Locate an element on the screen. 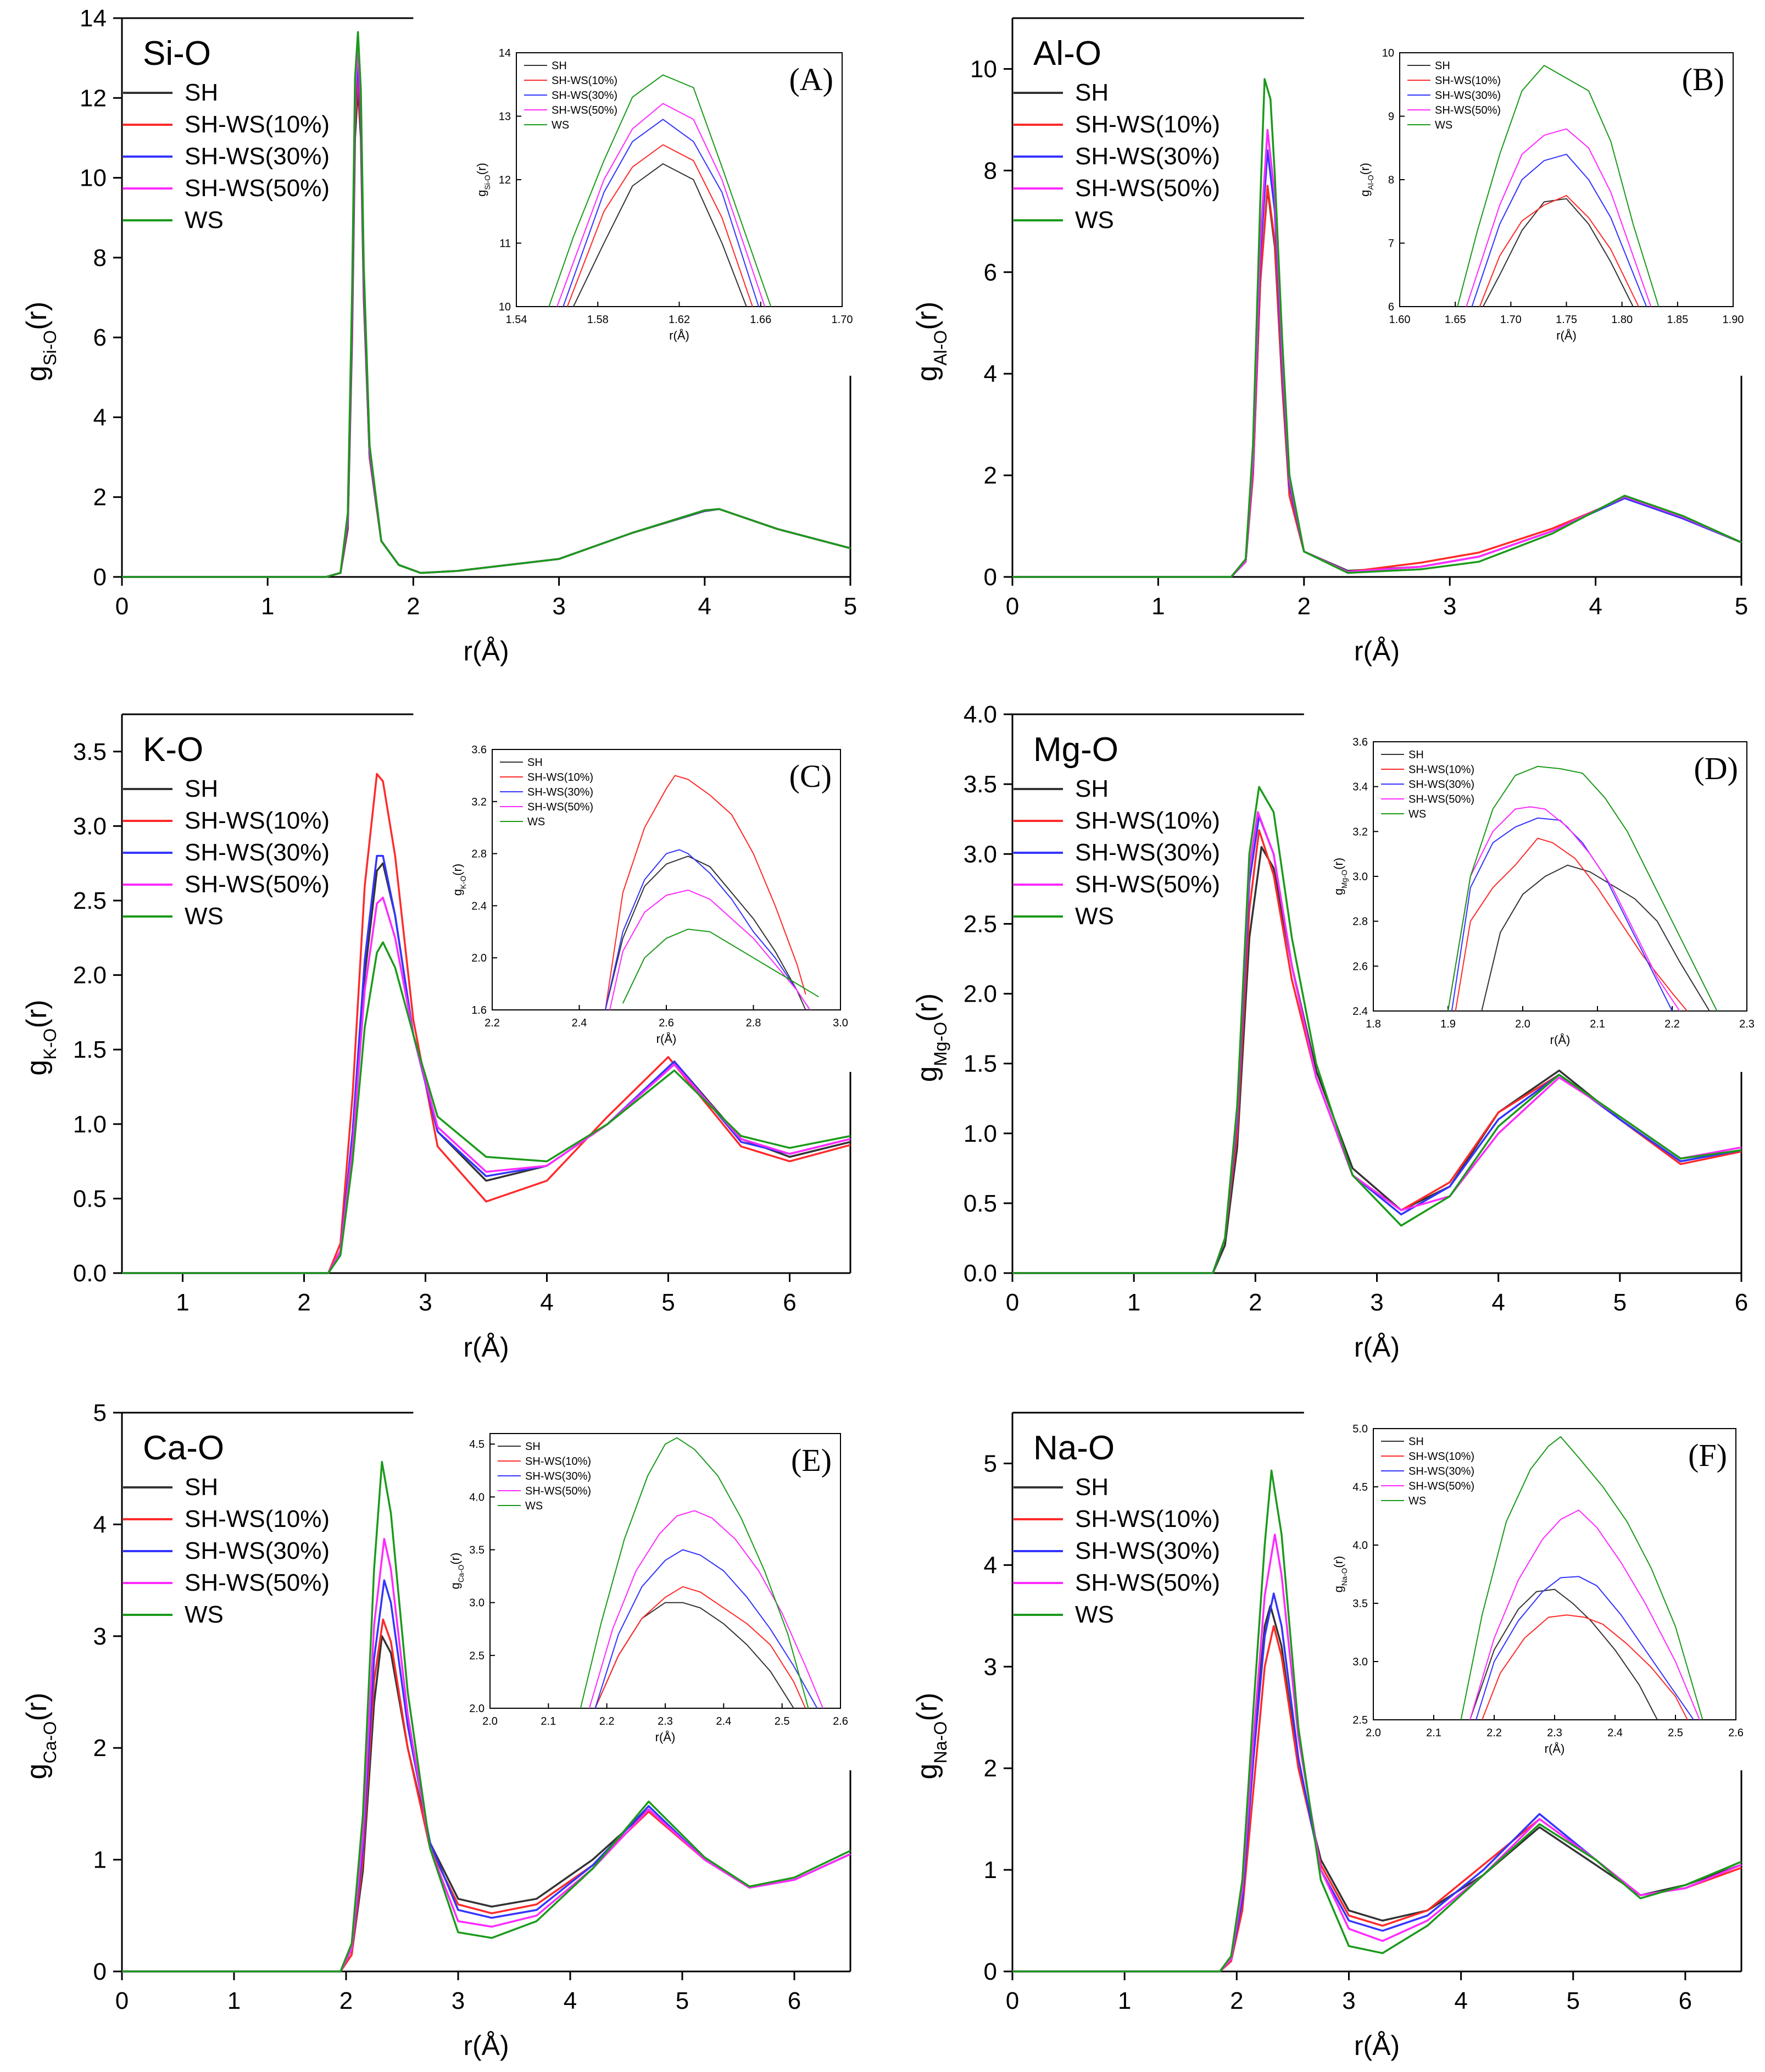  y-axis-label: gNa-O(r) is located at coordinates (930, 1736).